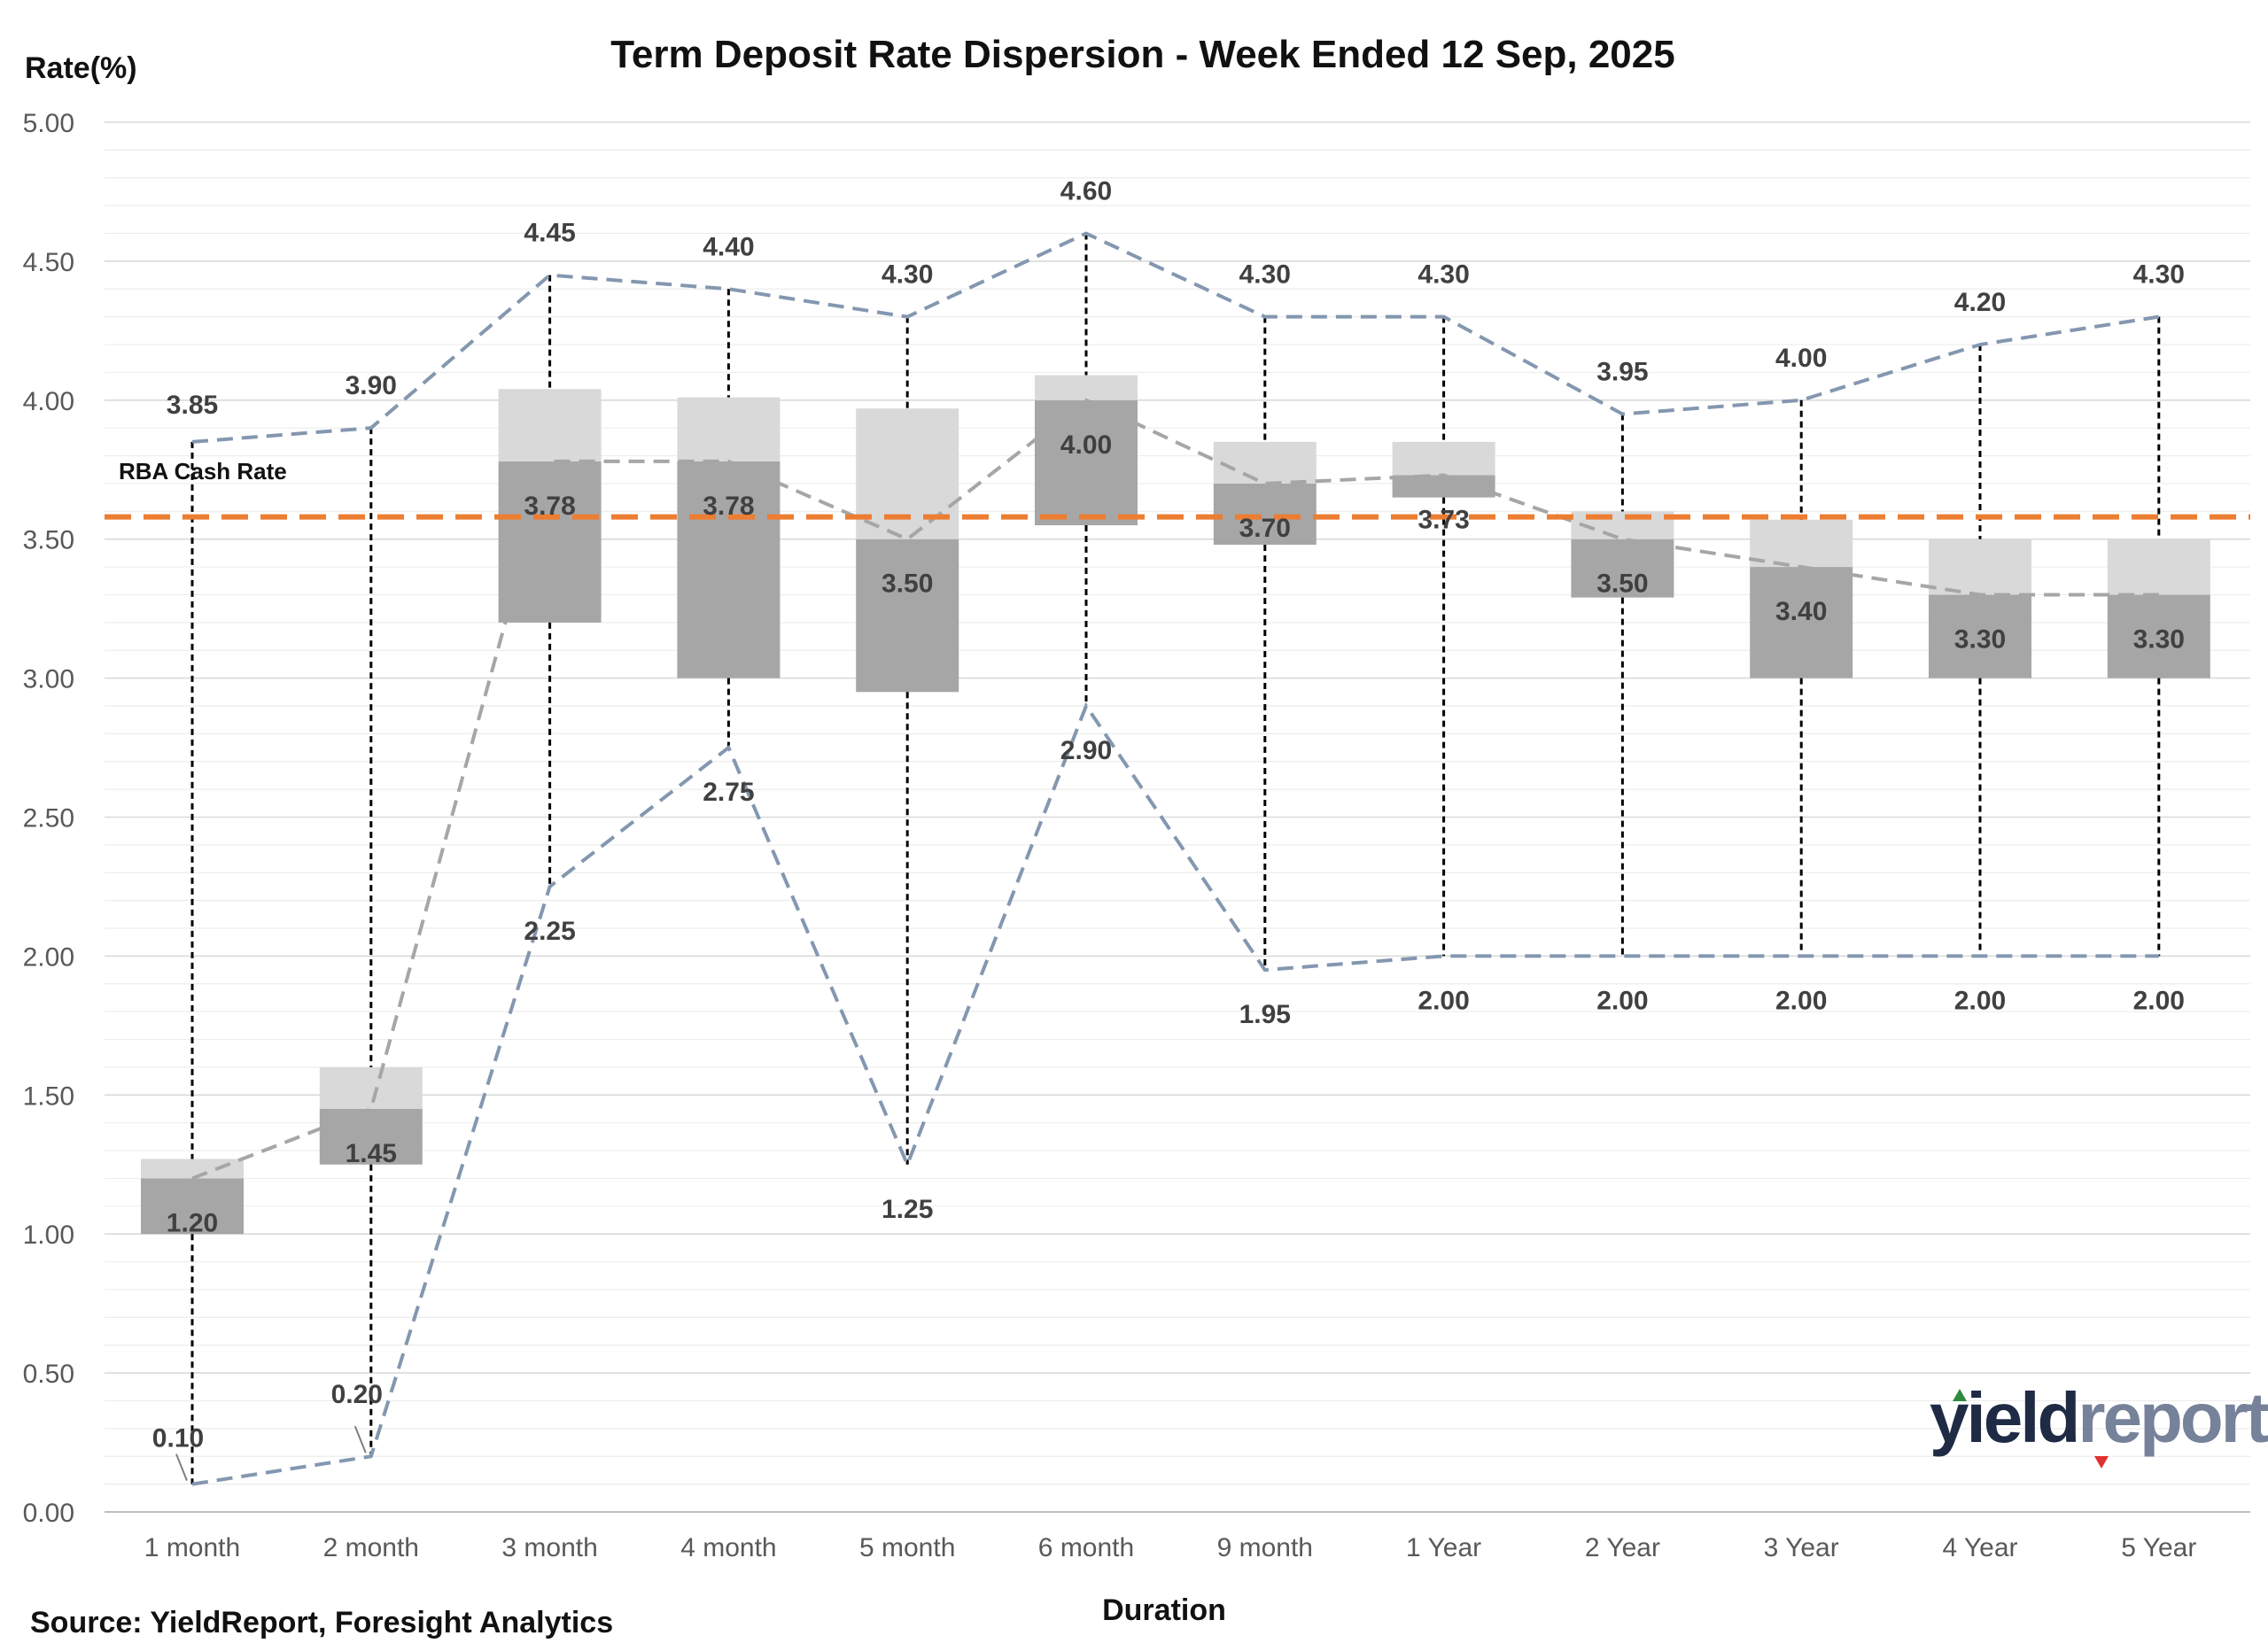 This screenshot has width=2268, height=1651. What do you see at coordinates (371, 1547) in the screenshot?
I see `x-tick-label: 2 month` at bounding box center [371, 1547].